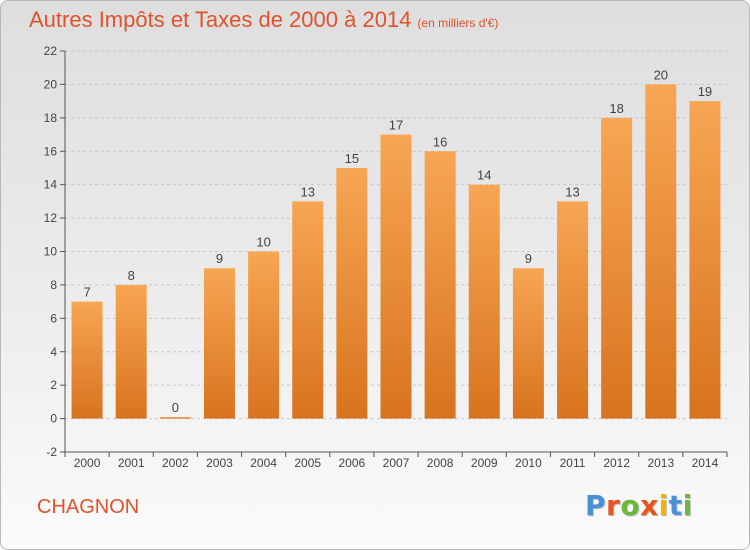 This screenshot has width=750, height=550. I want to click on y-tick-label: 22, so click(51, 51).